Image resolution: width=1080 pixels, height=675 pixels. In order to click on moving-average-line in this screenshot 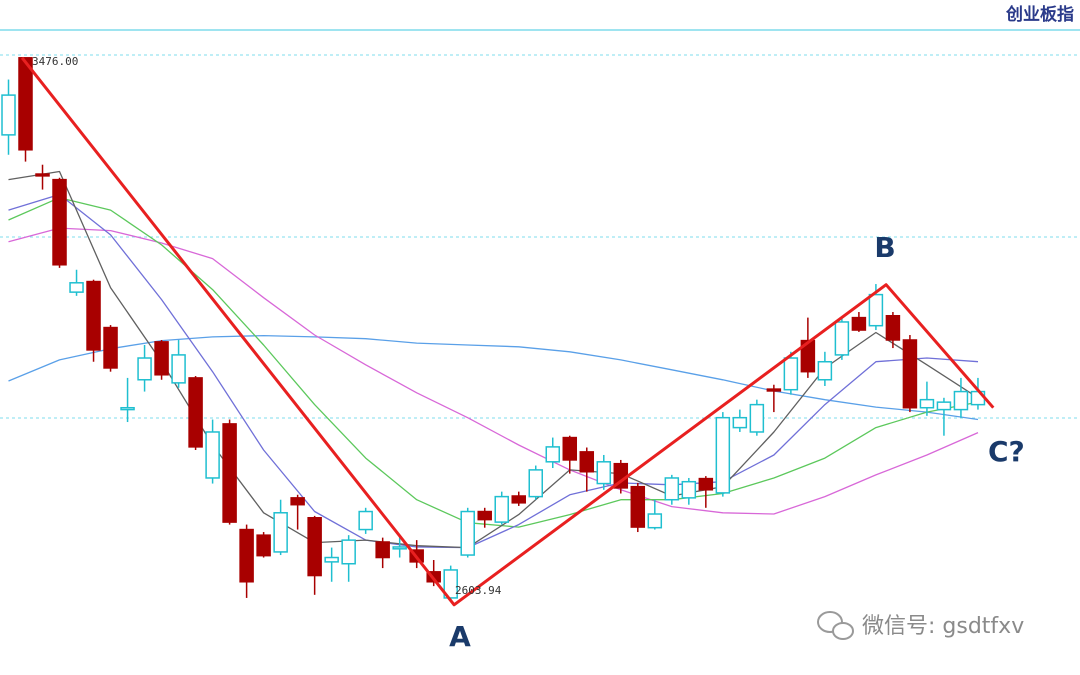, I will do `click(493, 377)`.